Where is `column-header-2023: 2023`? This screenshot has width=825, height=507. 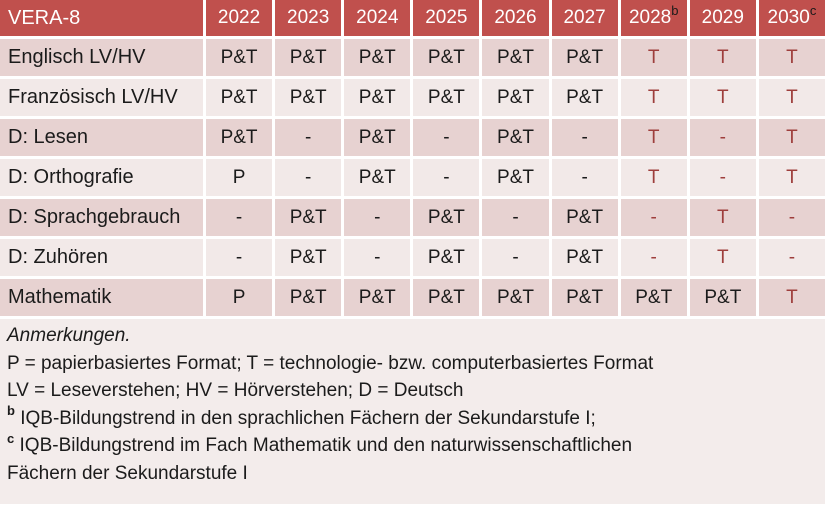 column-header-2023: 2023 is located at coordinates (308, 18).